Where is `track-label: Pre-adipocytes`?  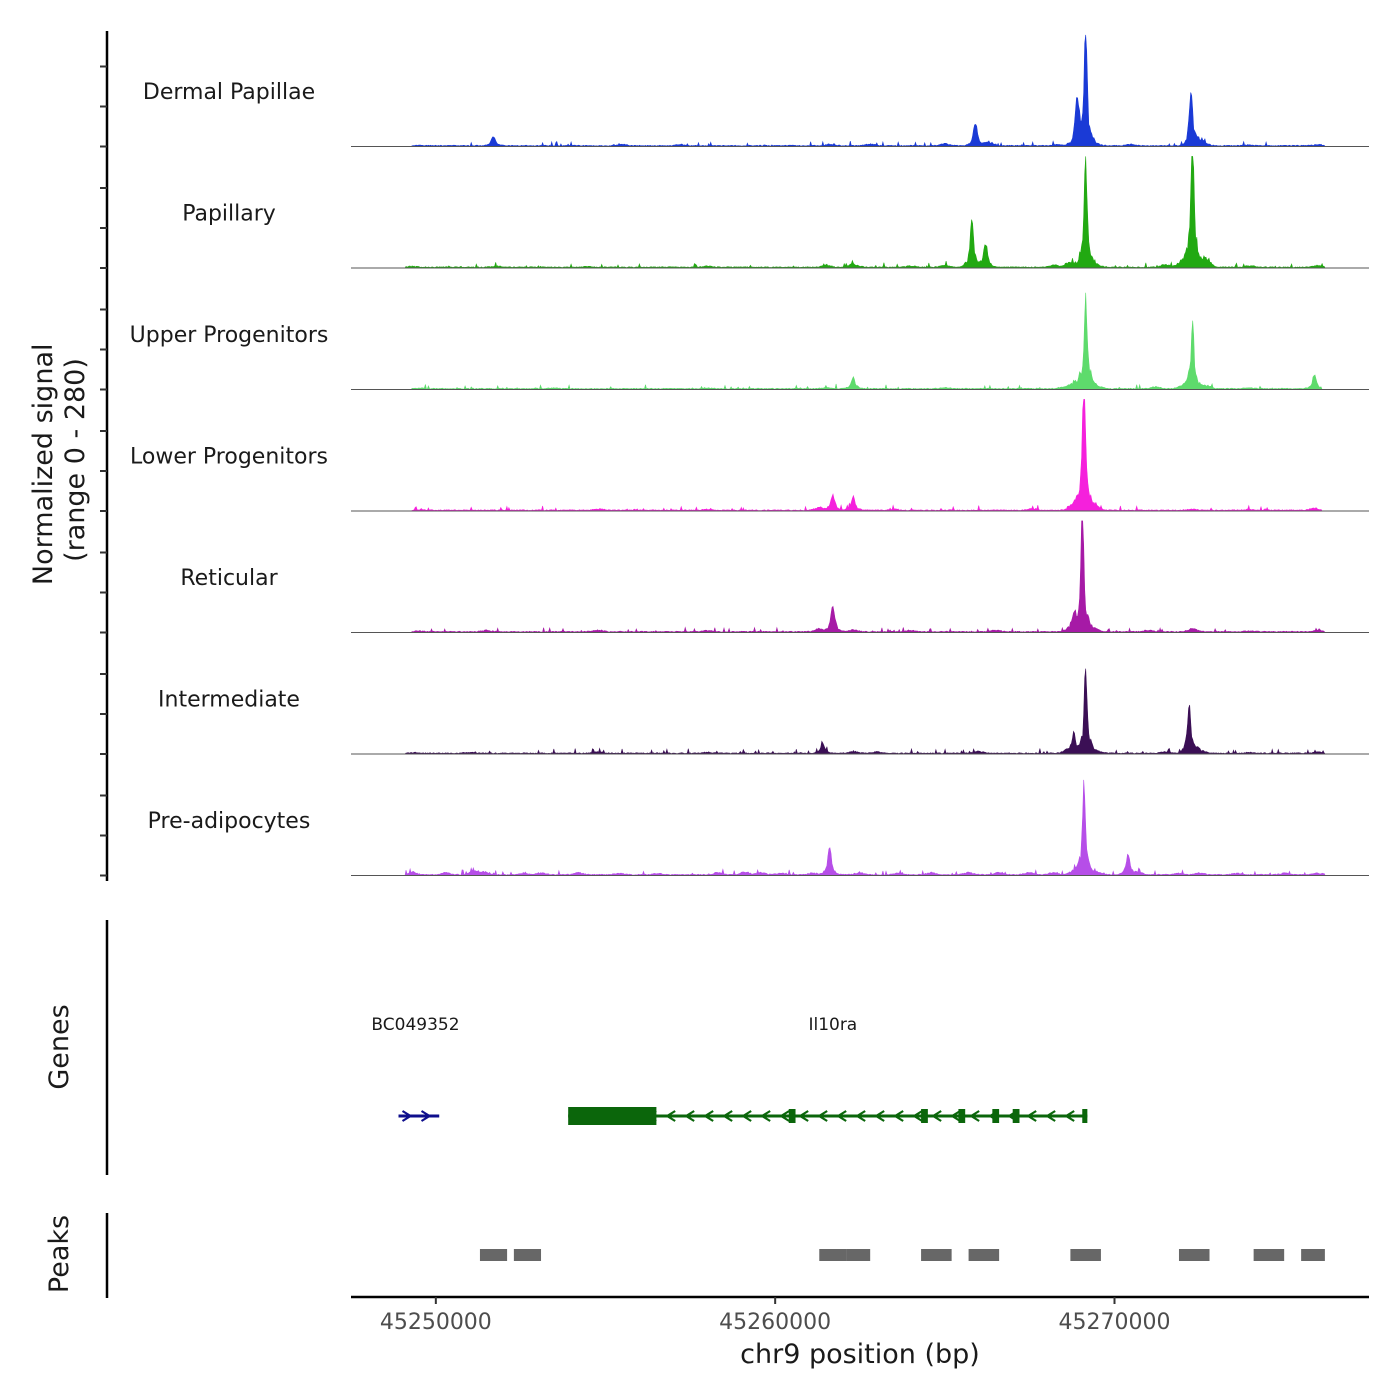
track-label: Pre-adipocytes is located at coordinates (229, 821).